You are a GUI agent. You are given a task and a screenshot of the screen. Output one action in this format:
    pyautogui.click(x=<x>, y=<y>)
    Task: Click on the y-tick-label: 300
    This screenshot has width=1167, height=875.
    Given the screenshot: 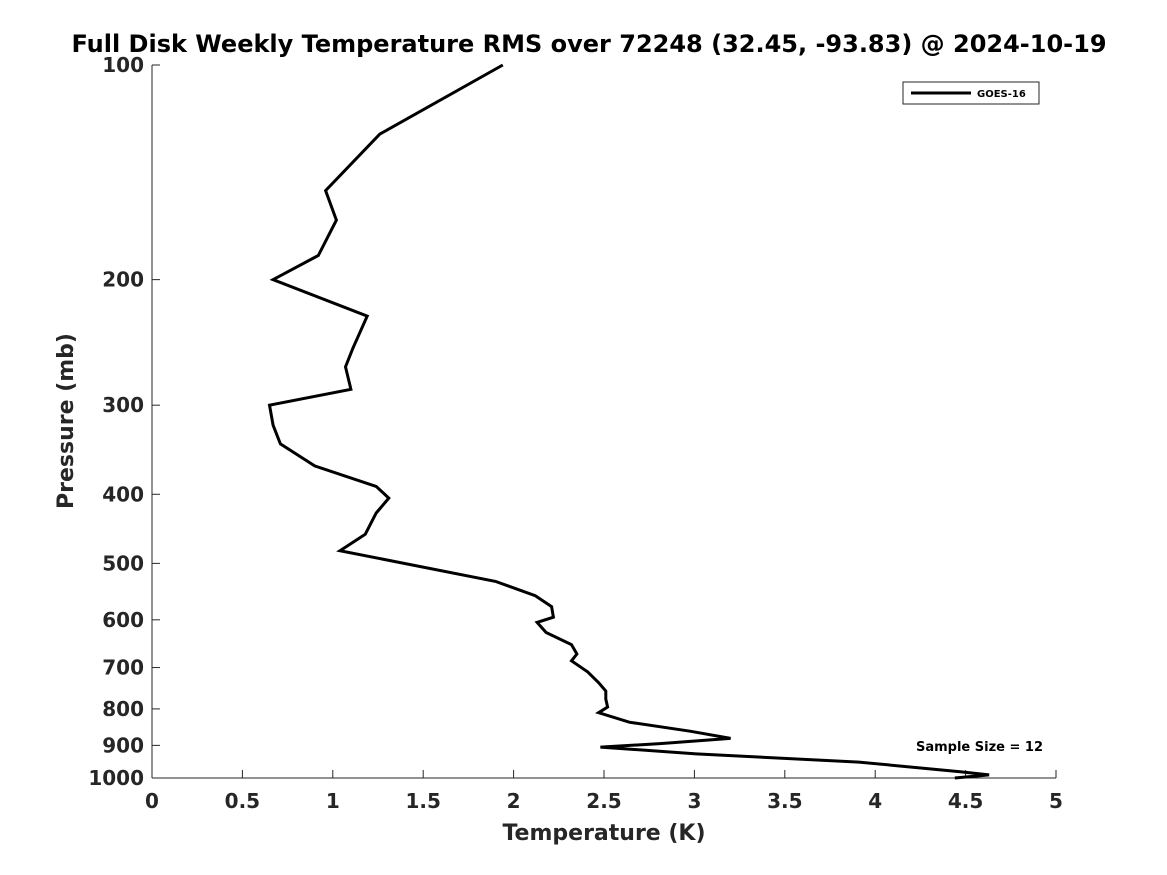 What is the action you would take?
    pyautogui.click(x=123, y=405)
    